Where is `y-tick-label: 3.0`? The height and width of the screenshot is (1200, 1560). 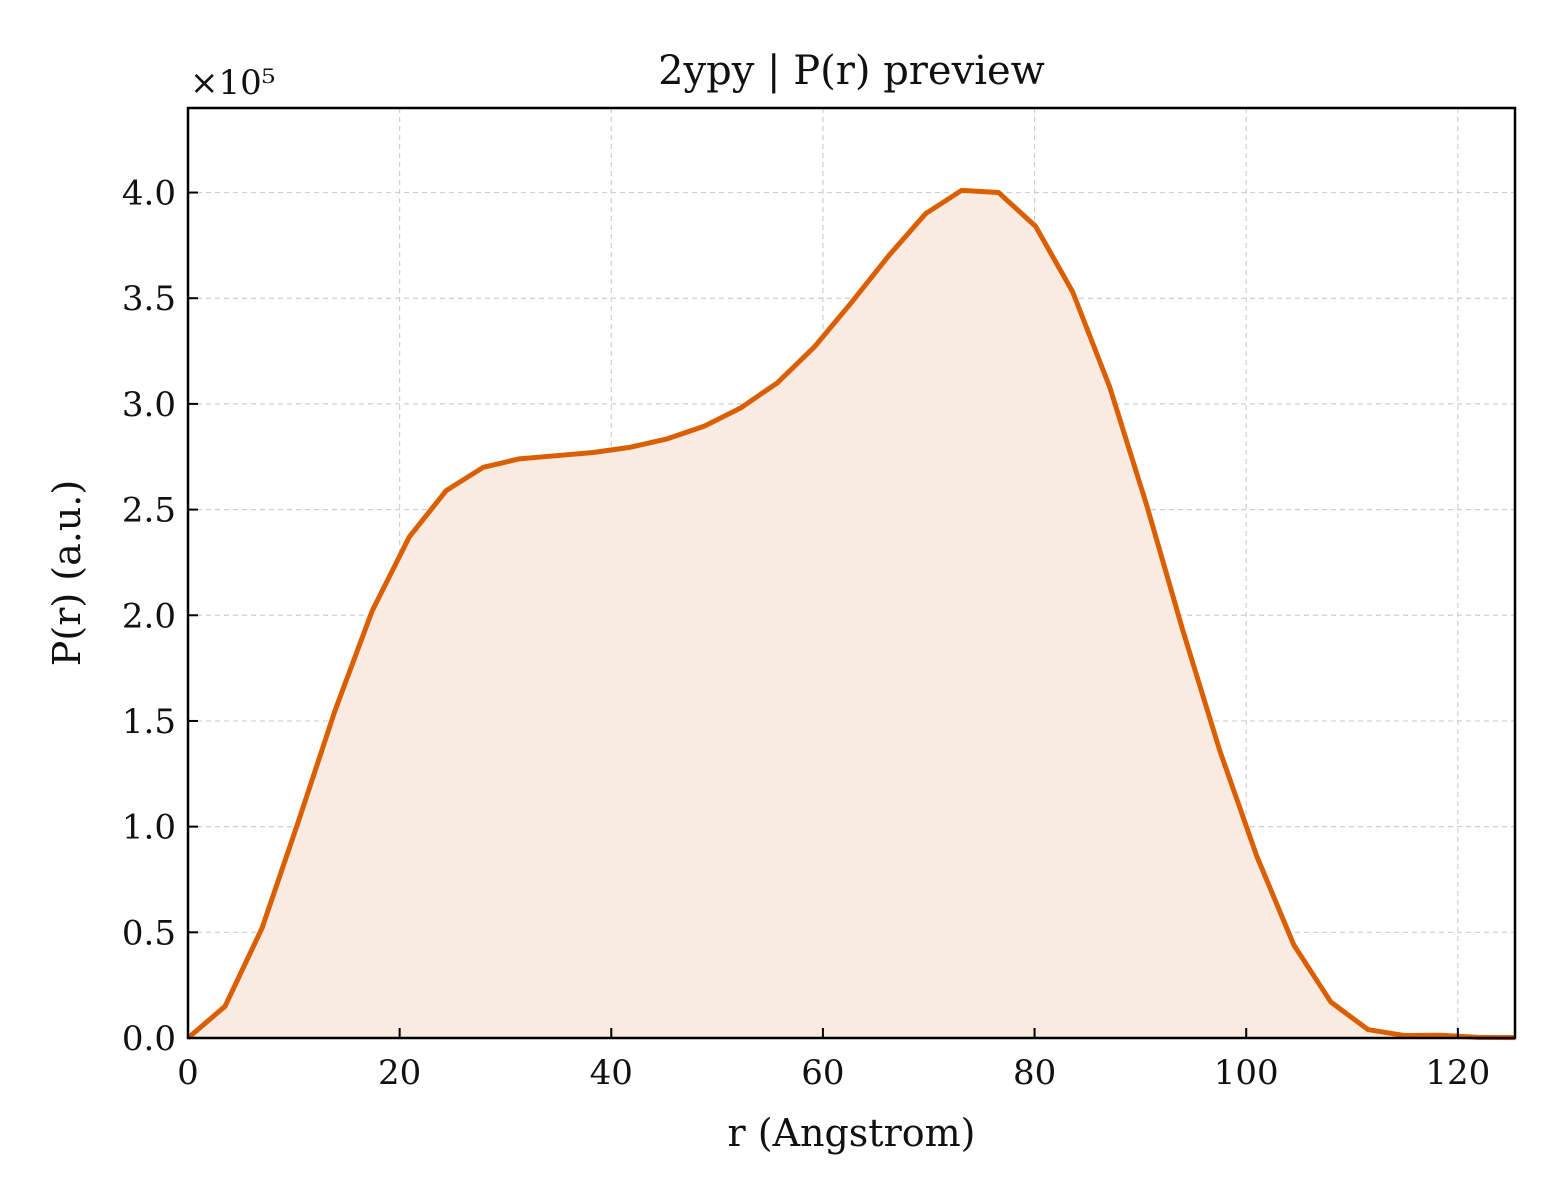
y-tick-label: 3.0 is located at coordinates (149, 405).